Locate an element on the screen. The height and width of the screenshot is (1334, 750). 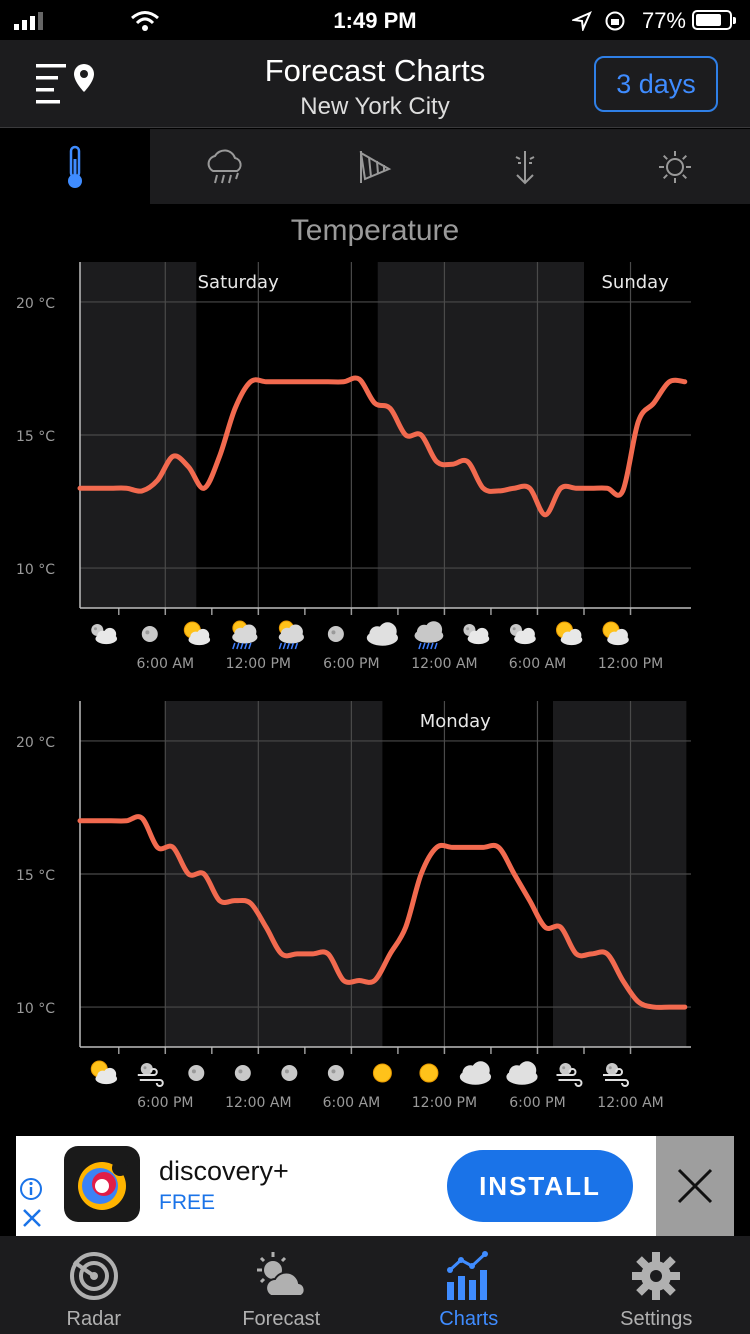
page-title: Forecast Charts is located at coordinates (375, 70).